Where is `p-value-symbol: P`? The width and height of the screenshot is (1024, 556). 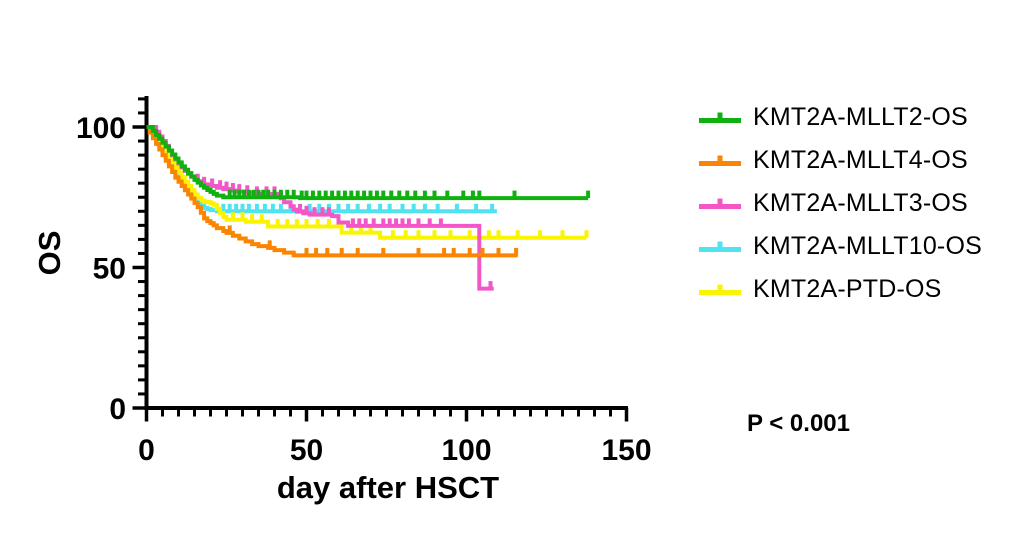 p-value-symbol: P is located at coordinates (755, 423).